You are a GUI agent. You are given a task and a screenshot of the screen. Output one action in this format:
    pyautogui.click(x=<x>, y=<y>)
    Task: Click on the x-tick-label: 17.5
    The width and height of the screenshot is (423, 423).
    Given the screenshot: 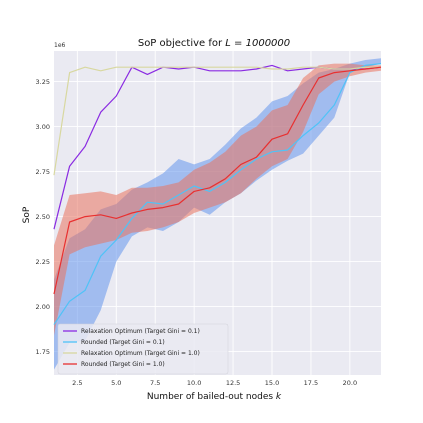 What is the action you would take?
    pyautogui.click(x=311, y=383)
    